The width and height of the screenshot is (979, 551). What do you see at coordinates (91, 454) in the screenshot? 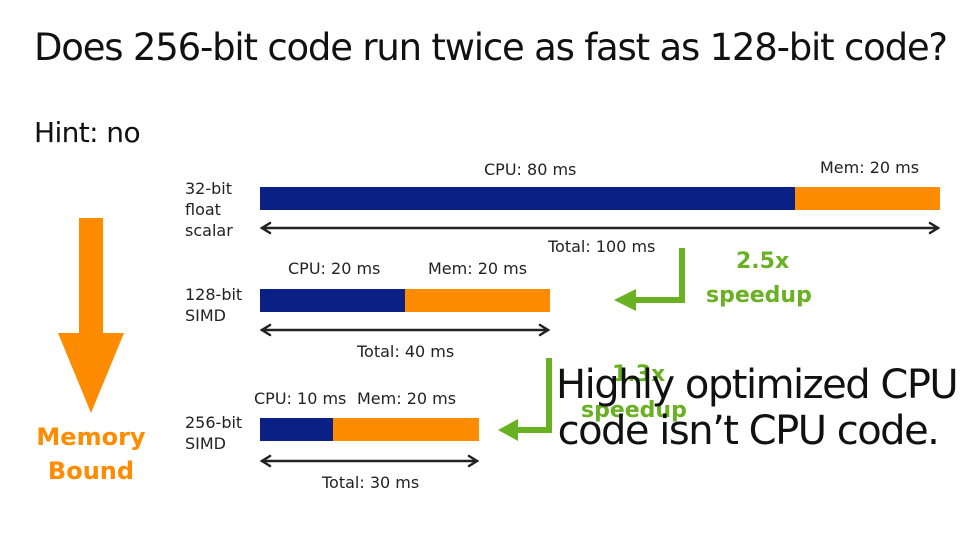
I see `memory-bound-label: Memory Bound` at bounding box center [91, 454].